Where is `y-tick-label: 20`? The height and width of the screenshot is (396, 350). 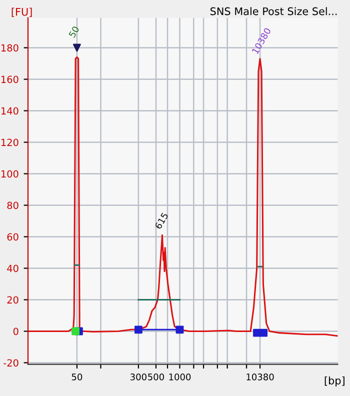 y-tick-label: 20 is located at coordinates (12, 300).